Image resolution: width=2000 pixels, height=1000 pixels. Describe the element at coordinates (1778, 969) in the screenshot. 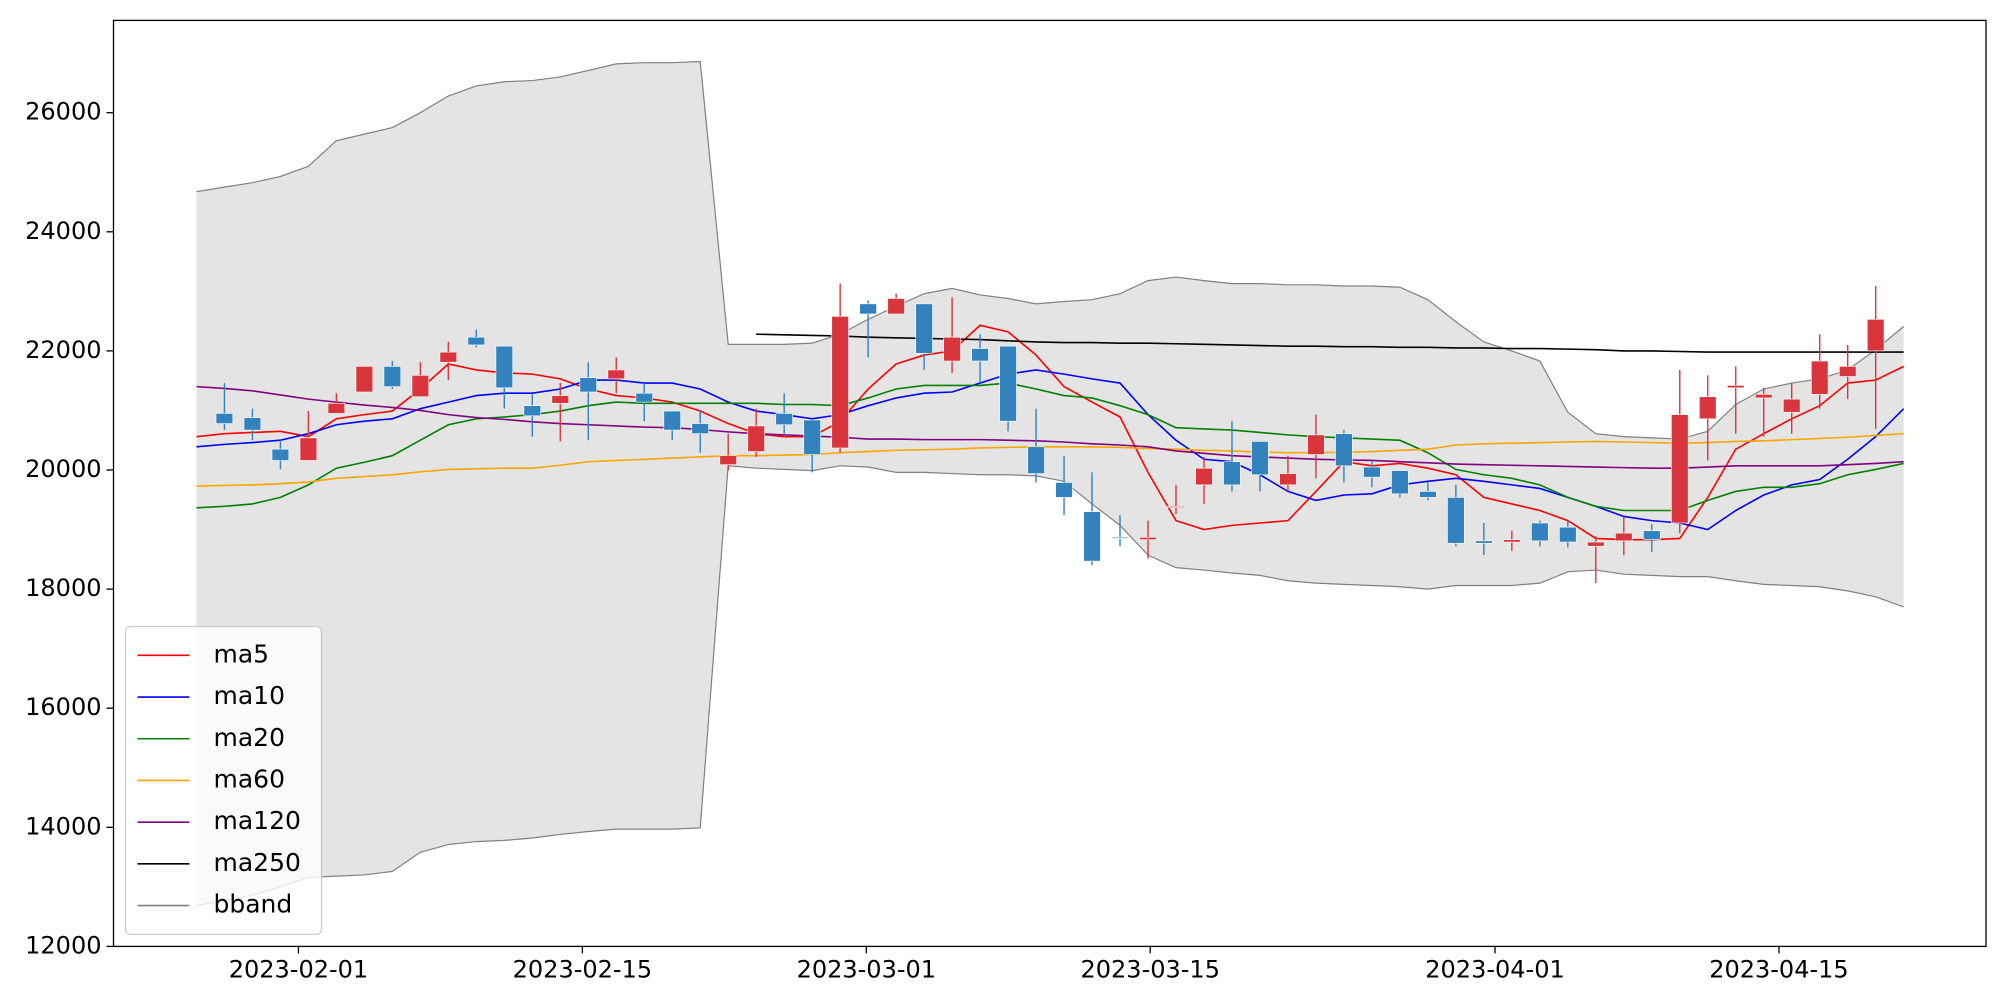

I see `x-tick-label: 2023-04-15` at that location.